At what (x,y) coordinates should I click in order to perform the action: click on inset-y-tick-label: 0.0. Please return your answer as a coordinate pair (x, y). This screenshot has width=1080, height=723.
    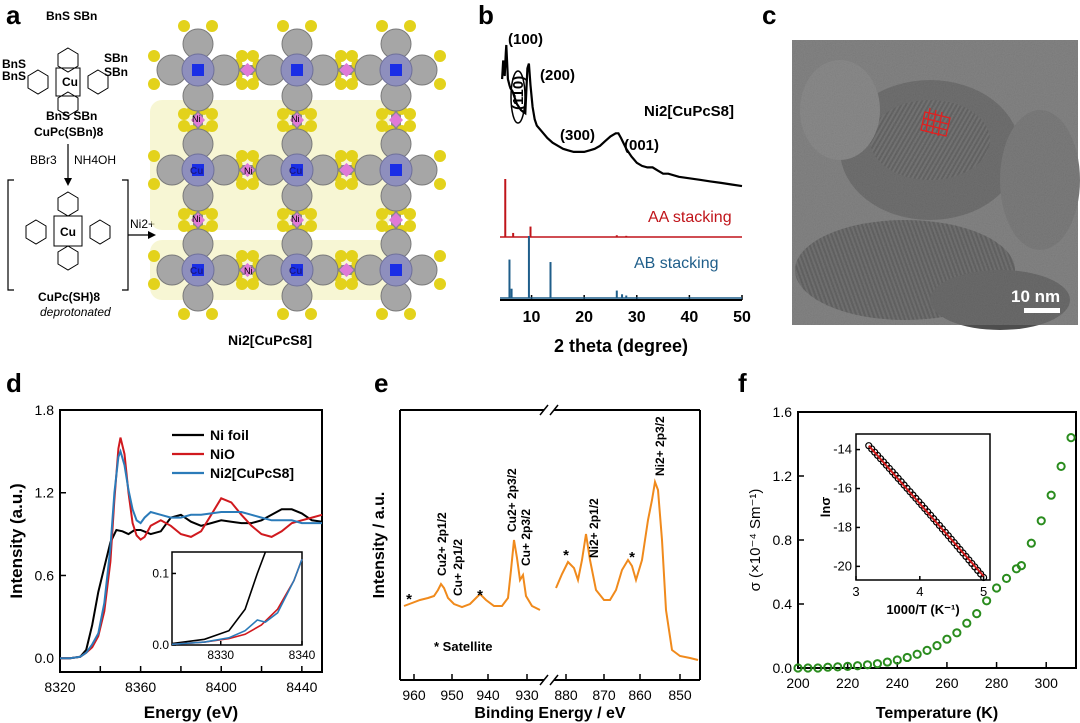
    Looking at the image, I should click on (160, 645).